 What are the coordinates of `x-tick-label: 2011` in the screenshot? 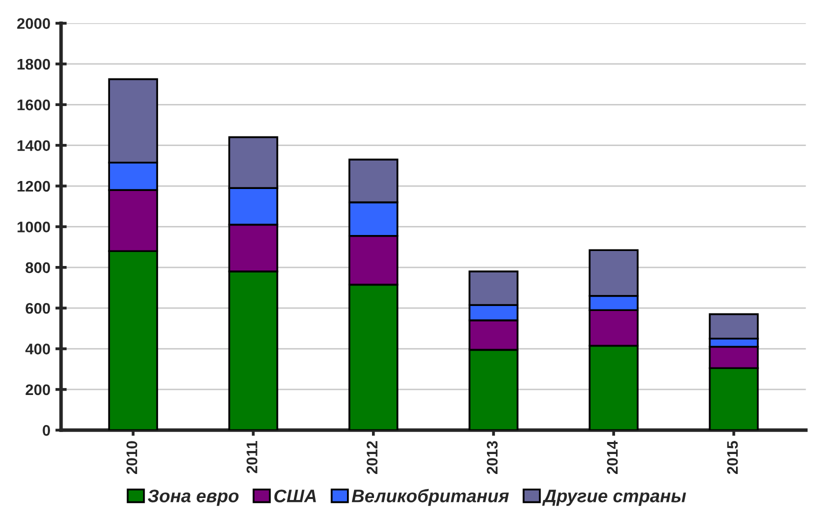 It's located at (252, 457).